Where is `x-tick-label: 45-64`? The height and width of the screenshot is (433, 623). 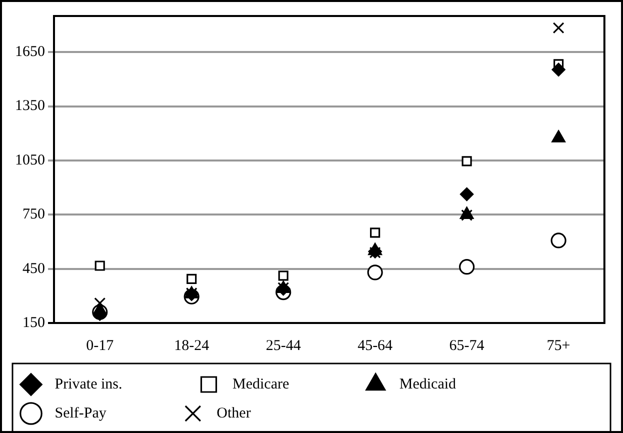 x-tick-label: 45-64 is located at coordinates (376, 346).